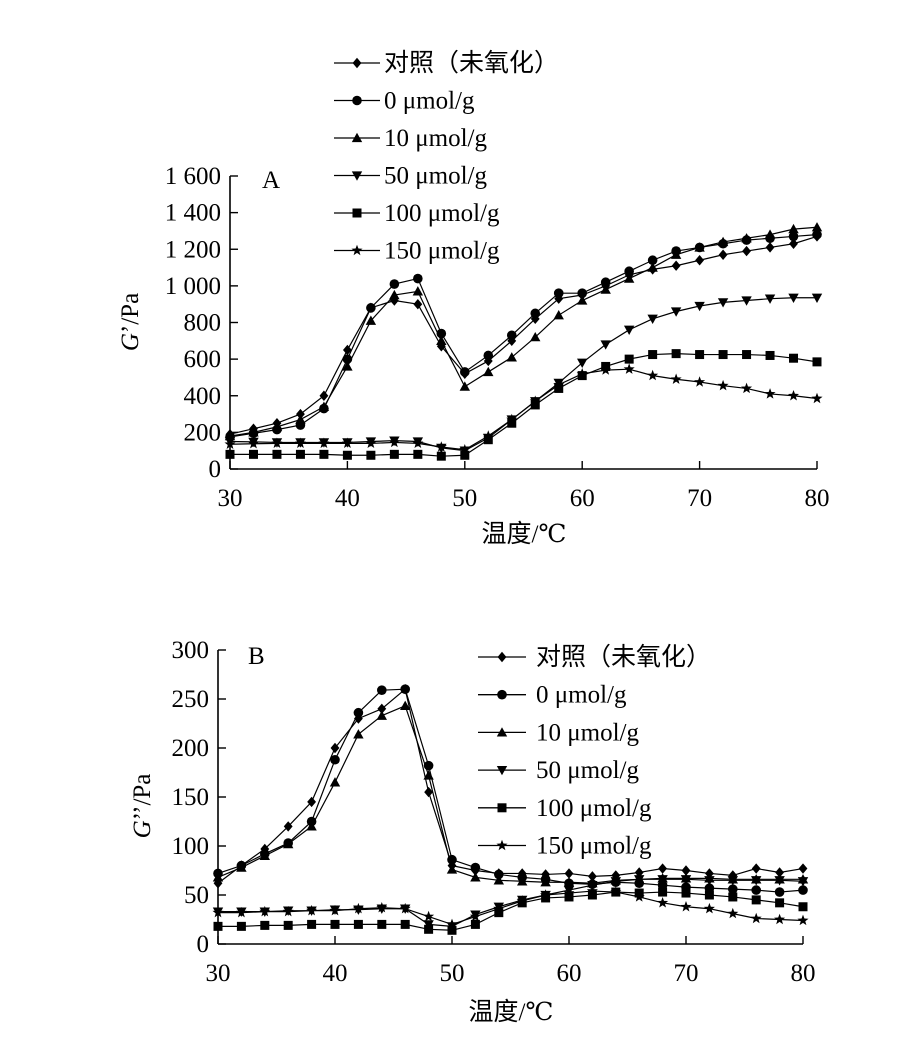  Describe the element at coordinates (193, 176) in the screenshot. I see `y-tick-label: 1 600` at that location.